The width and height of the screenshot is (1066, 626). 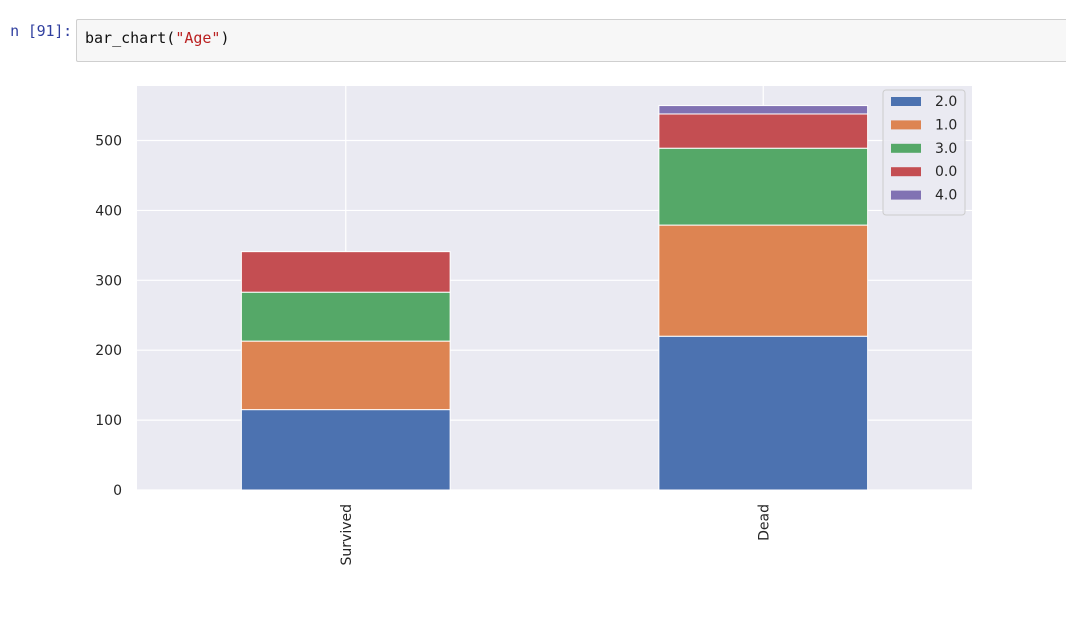 I want to click on legend-label: 1.0, so click(x=946, y=125).